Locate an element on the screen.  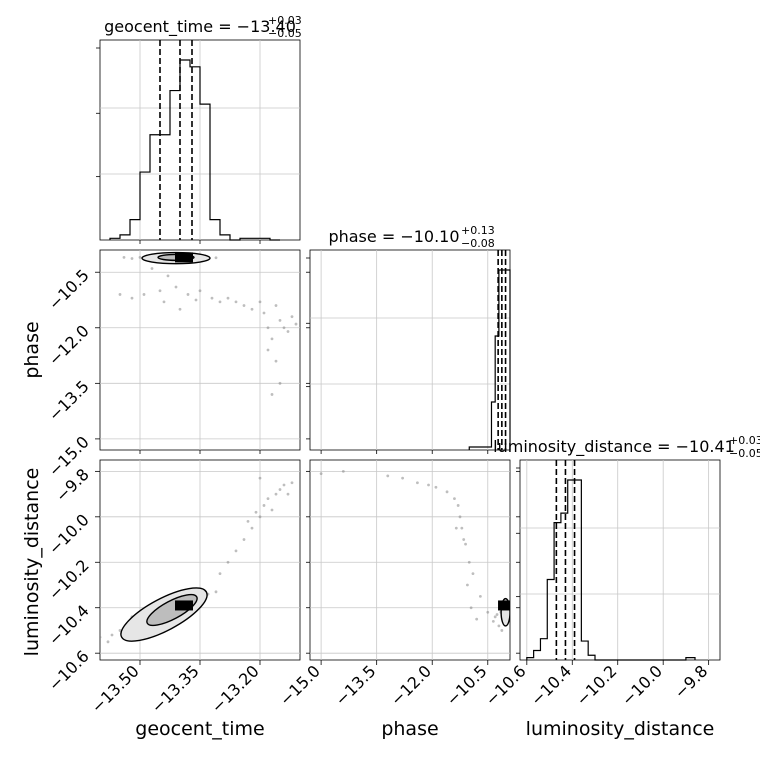
xtick-label-luminosity_distance: −10.2 is located at coordinates (596, 685).